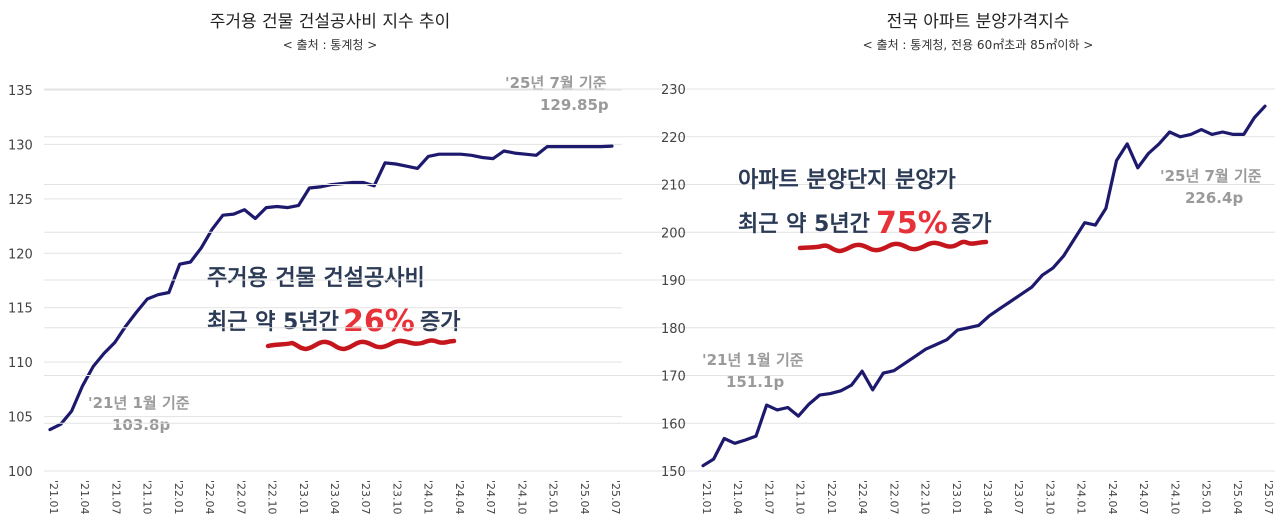 Image resolution: width=1280 pixels, height=528 pixels. Describe the element at coordinates (330, 22) in the screenshot. I see `chart-title: 주거용 건물 건설공사비 지수 추이` at that location.